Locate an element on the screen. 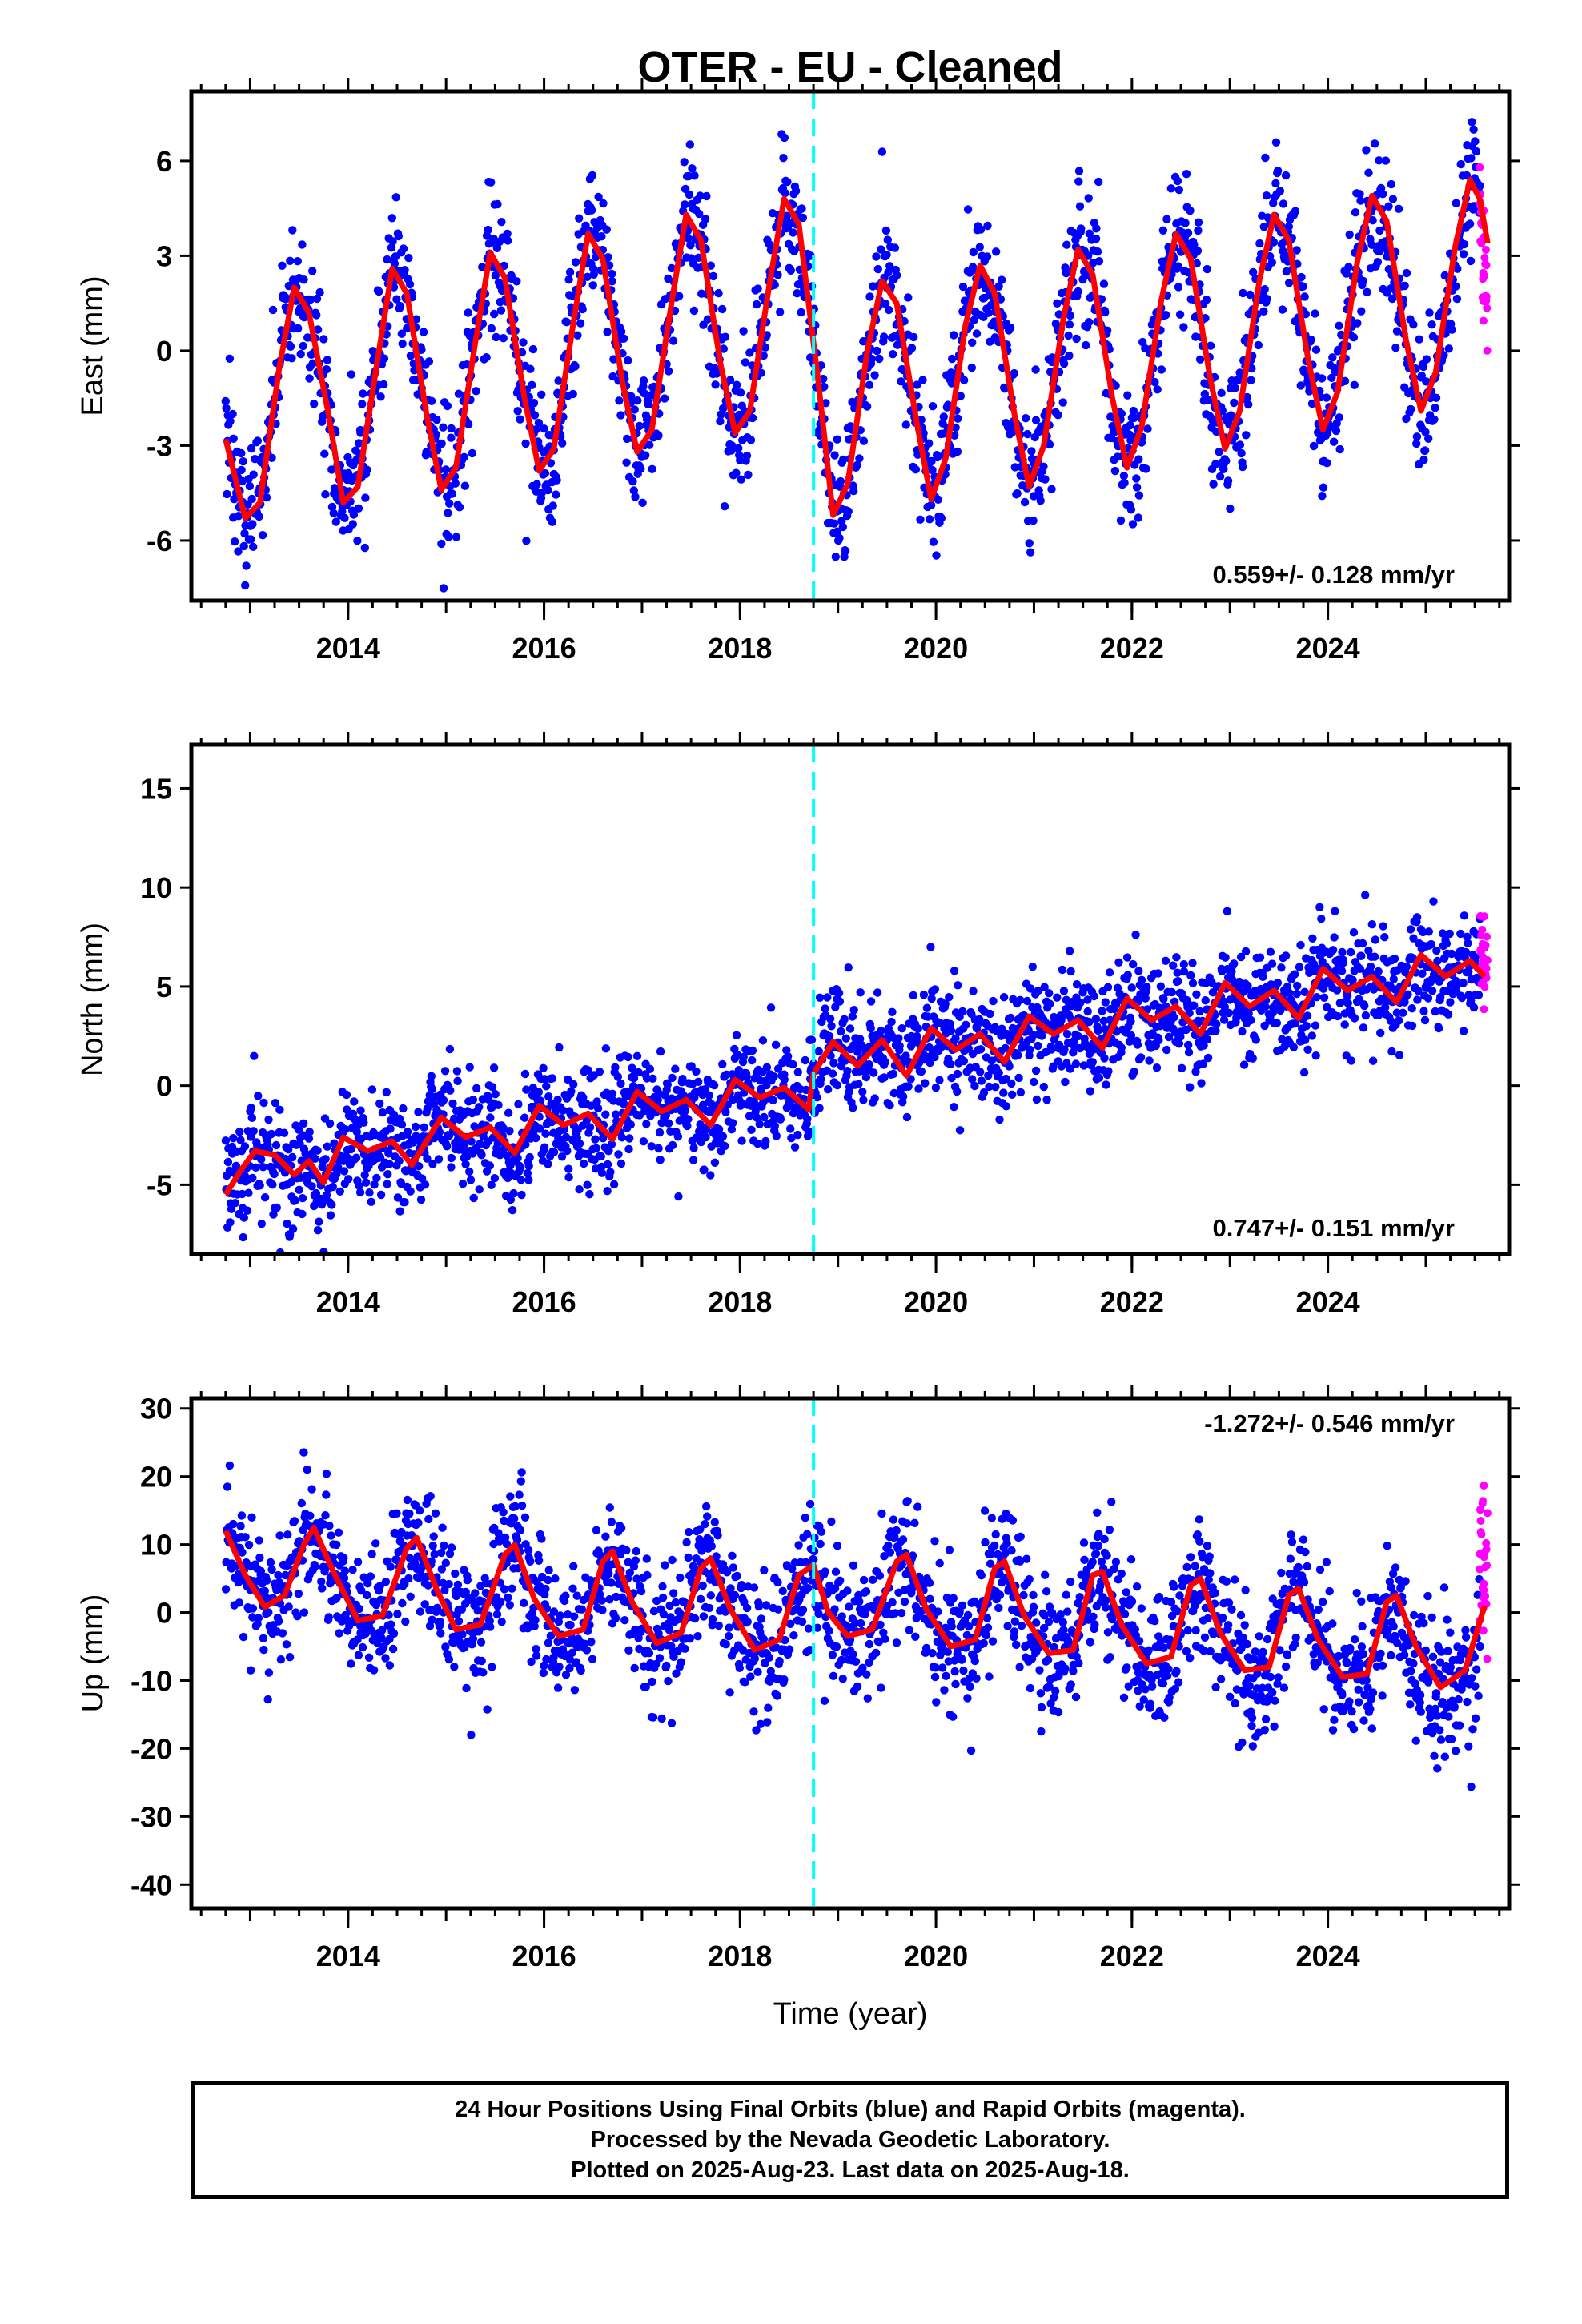 The image size is (1582, 2324). velocity-label: 0.559+/- 0.128 mm/yr is located at coordinates (1334, 575).